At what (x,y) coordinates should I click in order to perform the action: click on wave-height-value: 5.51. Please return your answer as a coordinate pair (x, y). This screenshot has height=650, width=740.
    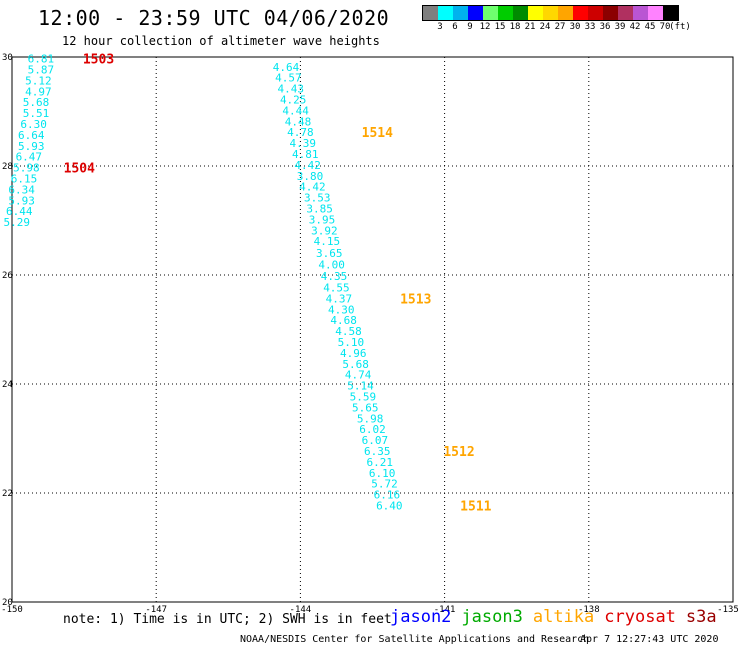
    Looking at the image, I should click on (36, 113).